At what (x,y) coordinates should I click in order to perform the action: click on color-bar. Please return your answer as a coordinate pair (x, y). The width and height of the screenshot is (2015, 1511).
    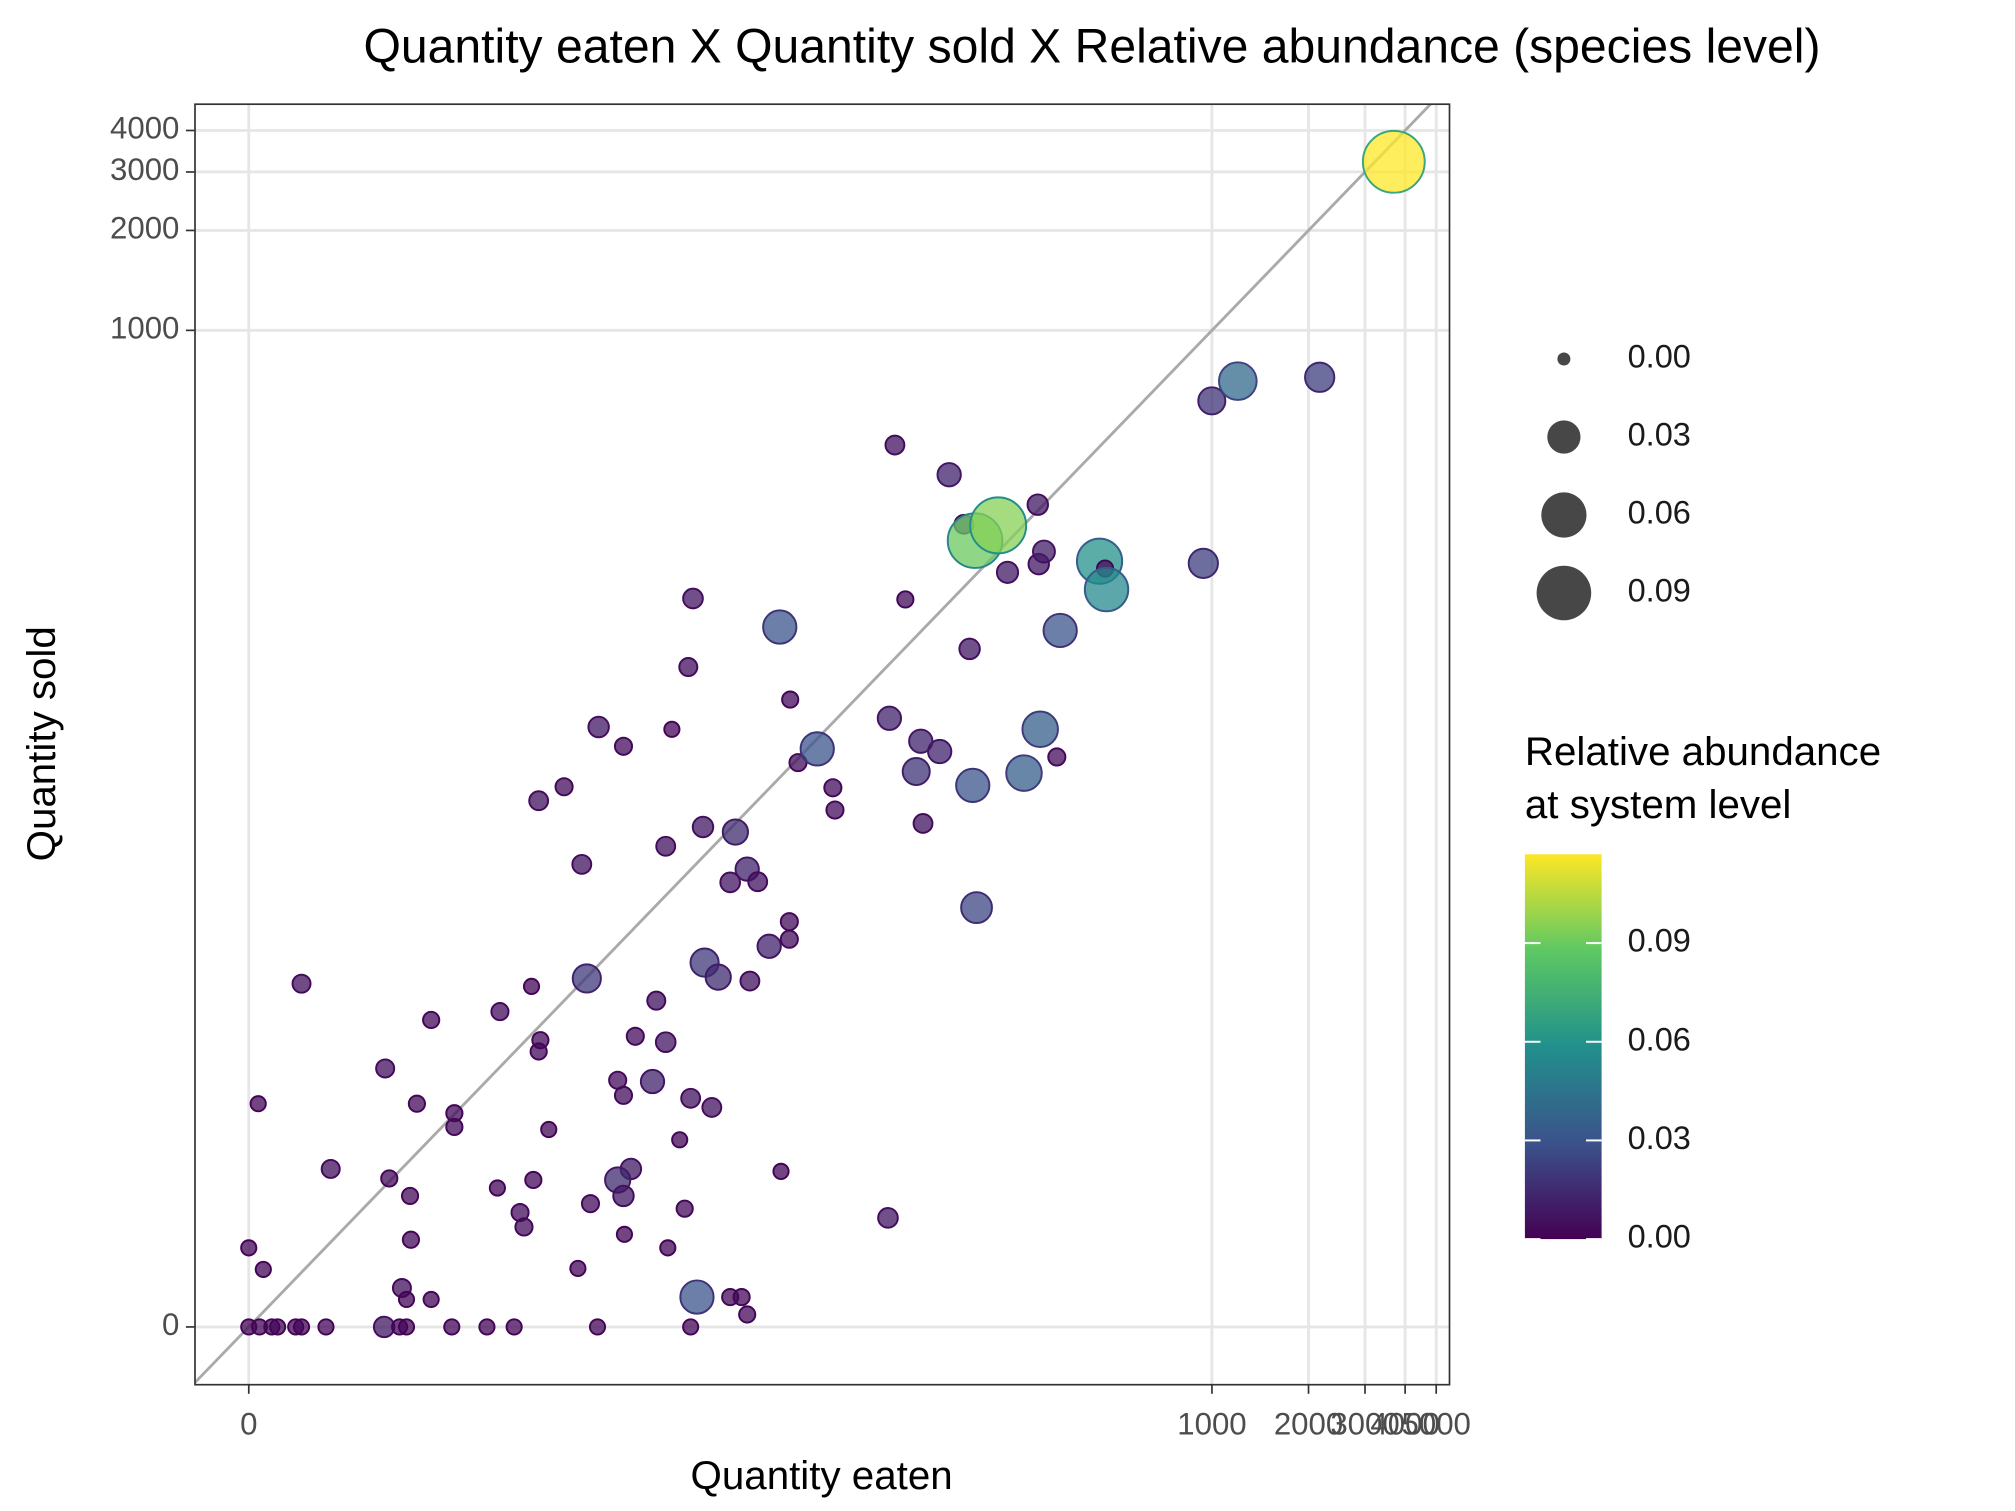
    Looking at the image, I should click on (1563, 1047).